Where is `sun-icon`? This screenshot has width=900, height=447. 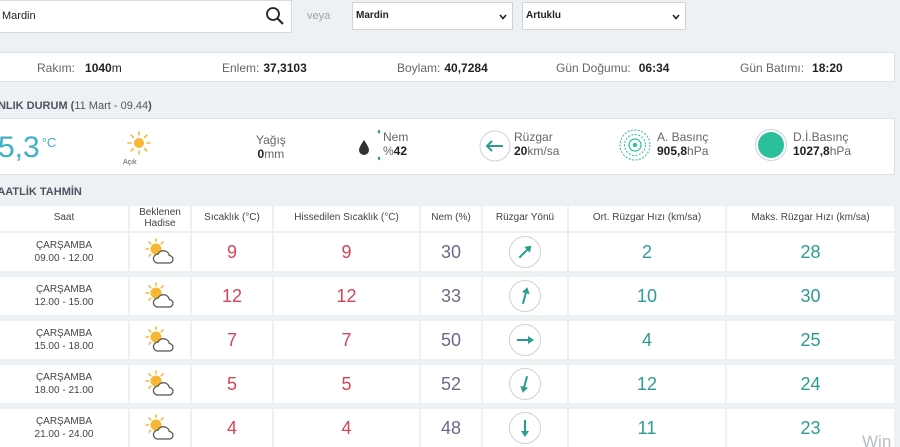
sun-icon is located at coordinates (139, 143).